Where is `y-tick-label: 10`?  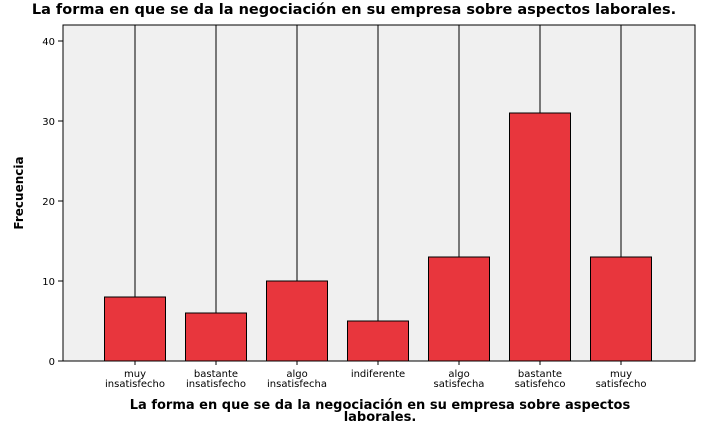
y-tick-label: 10 is located at coordinates (48, 282).